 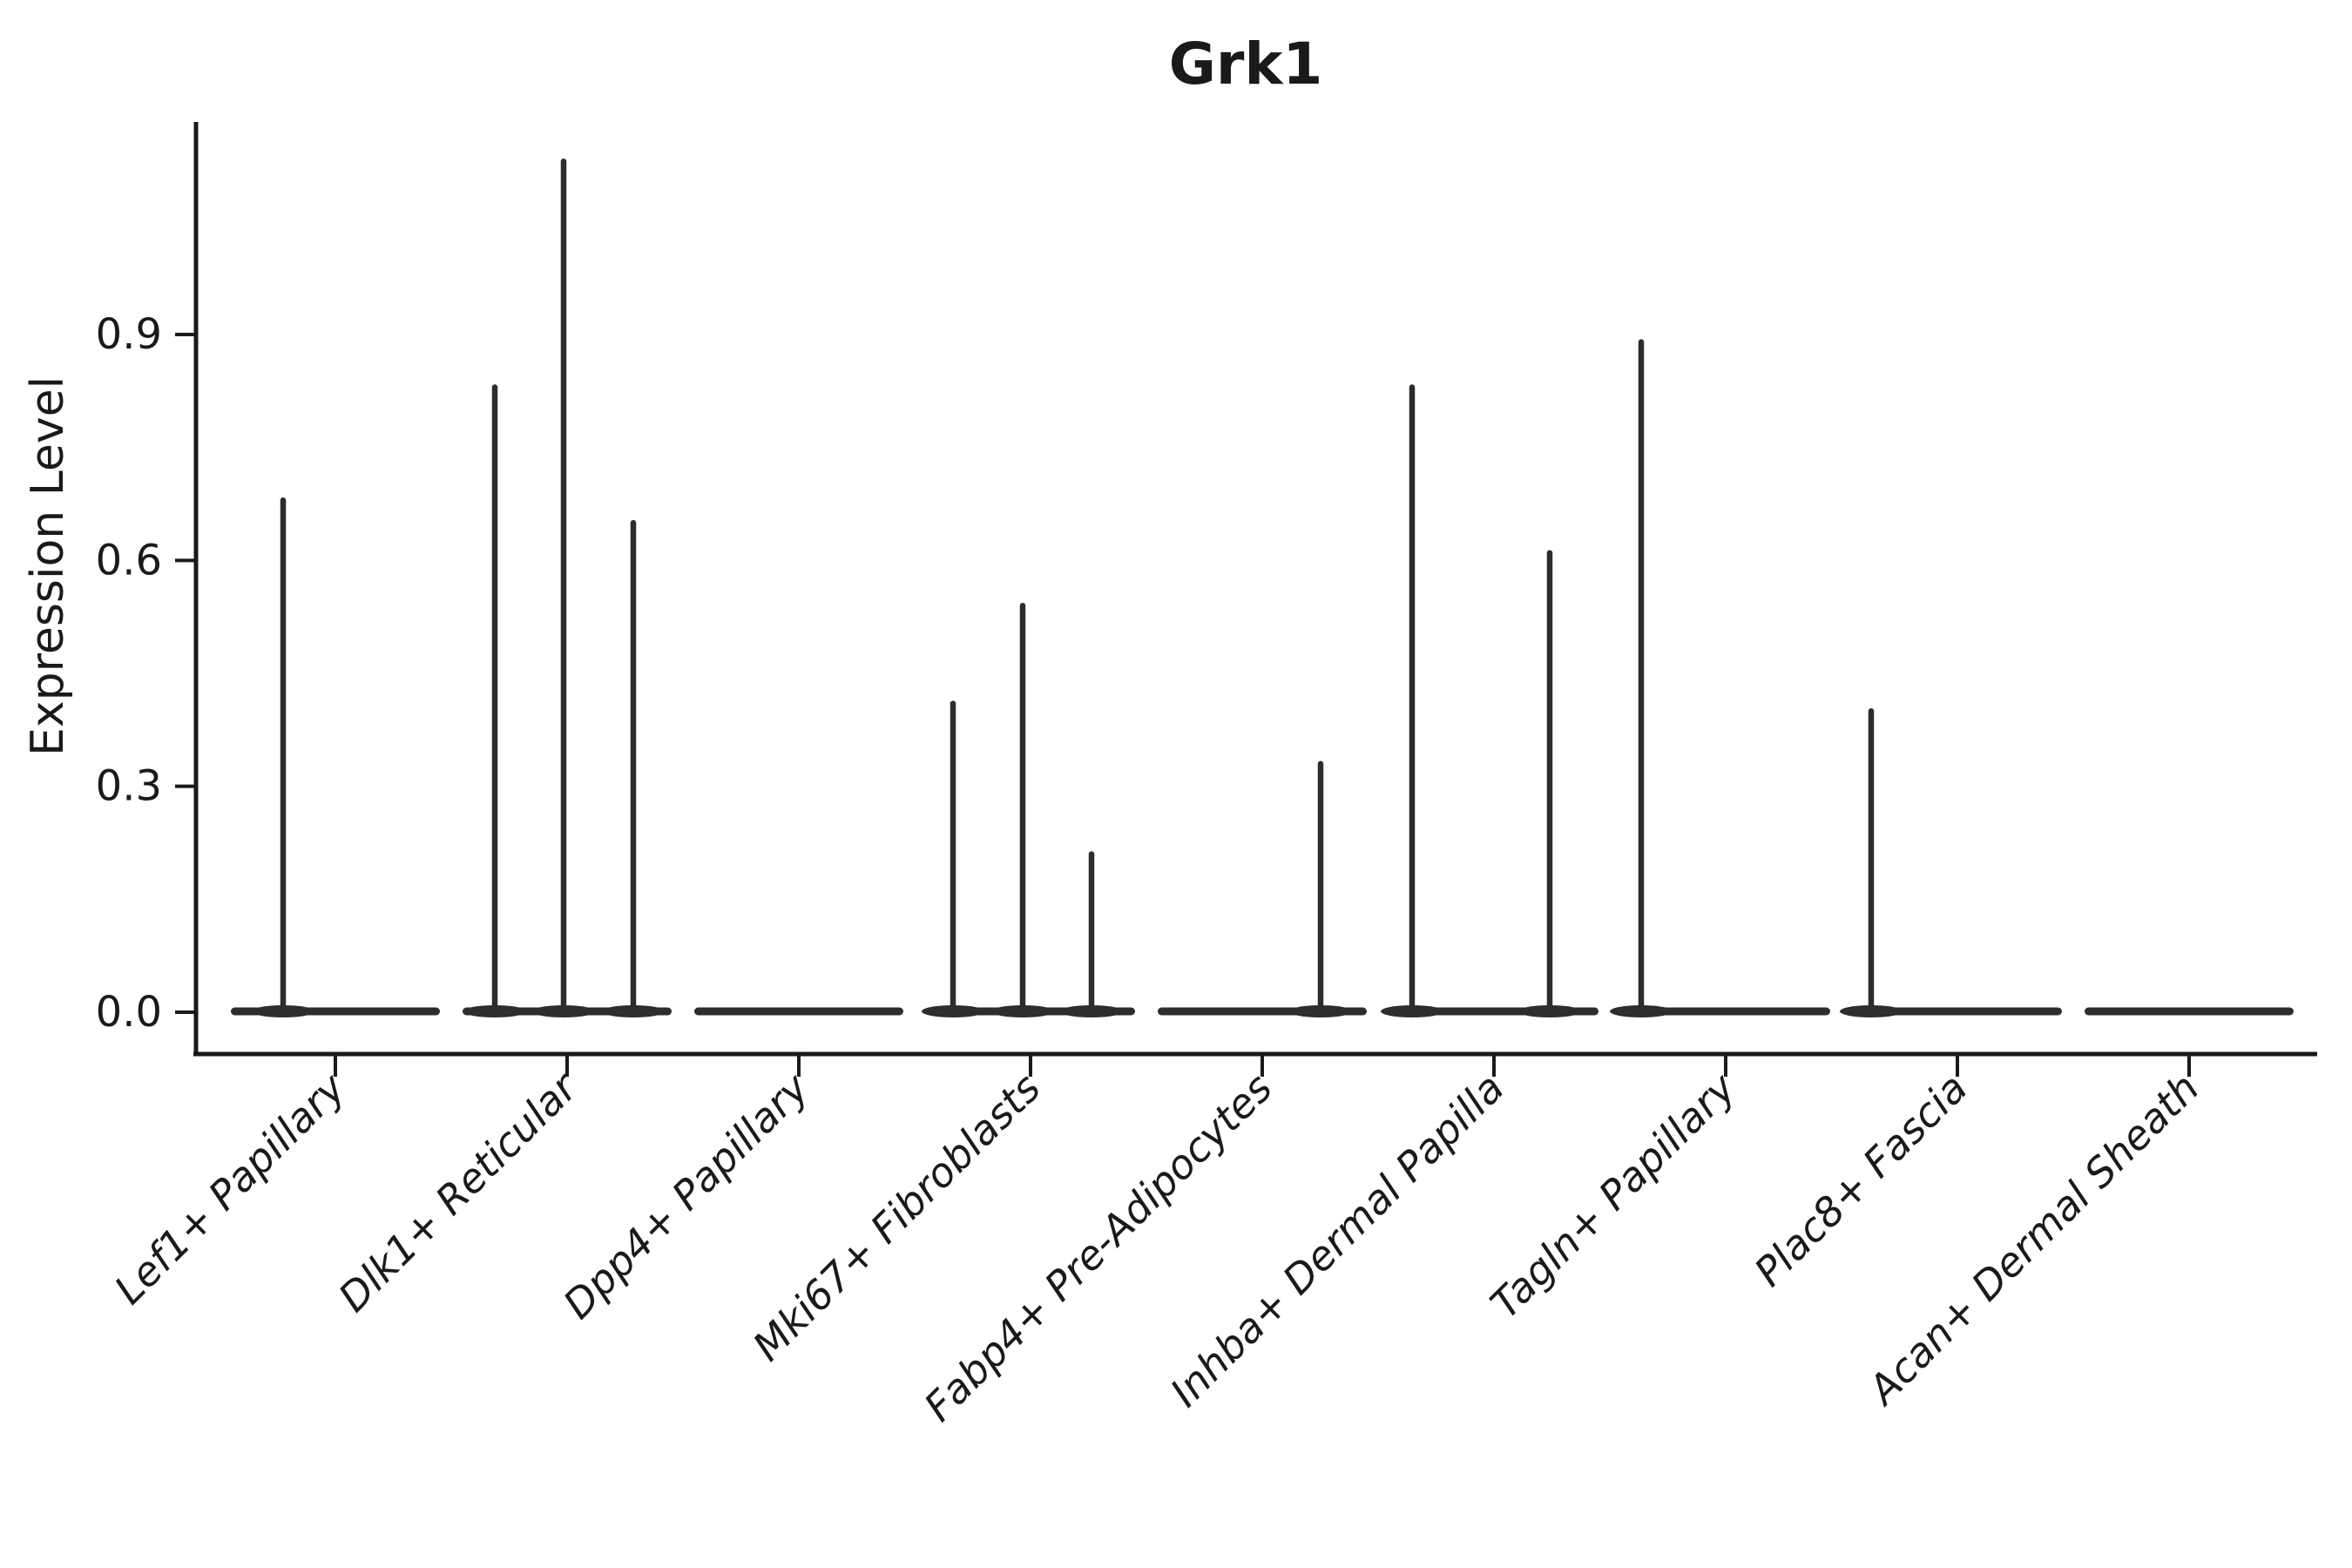 What do you see at coordinates (129, 786) in the screenshot?
I see `y-tick-label: 0.3` at bounding box center [129, 786].